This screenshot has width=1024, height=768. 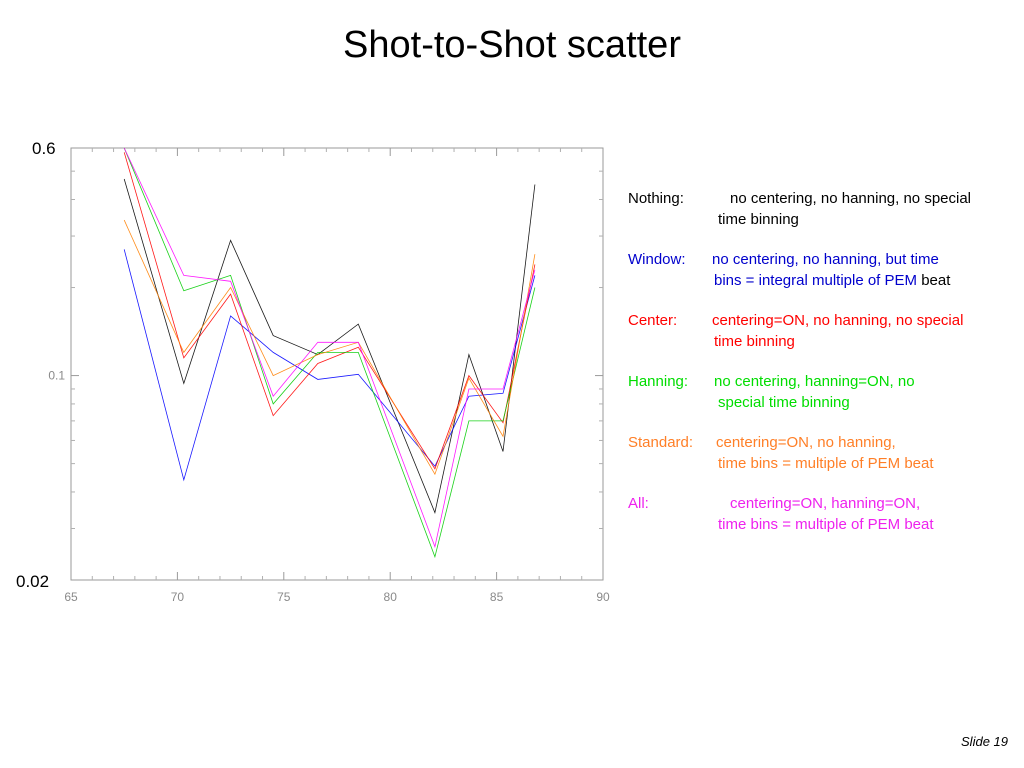 I want to click on legend-description: centering=ON, no hanning,, so click(x=806, y=442).